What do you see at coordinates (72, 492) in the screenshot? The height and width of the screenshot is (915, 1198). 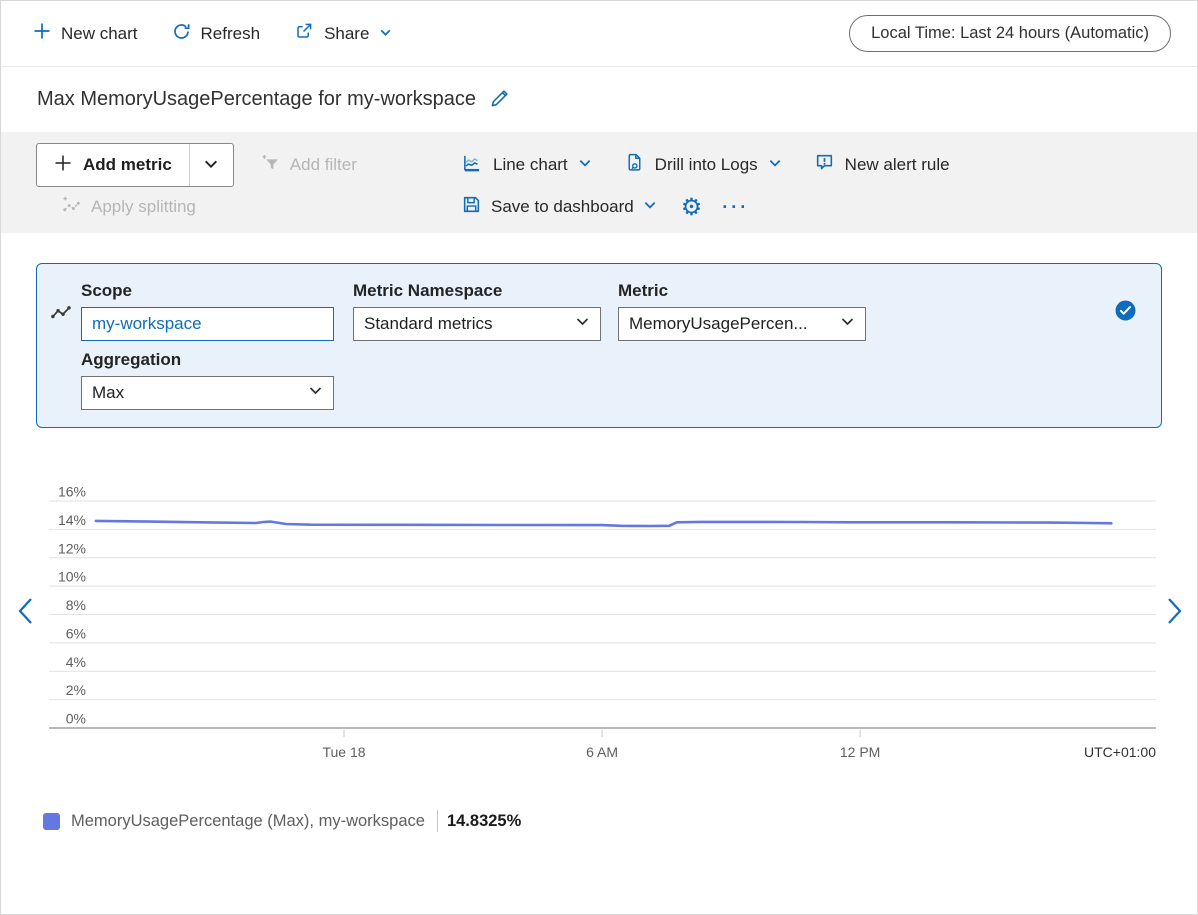 I see `svg-text: 16%` at bounding box center [72, 492].